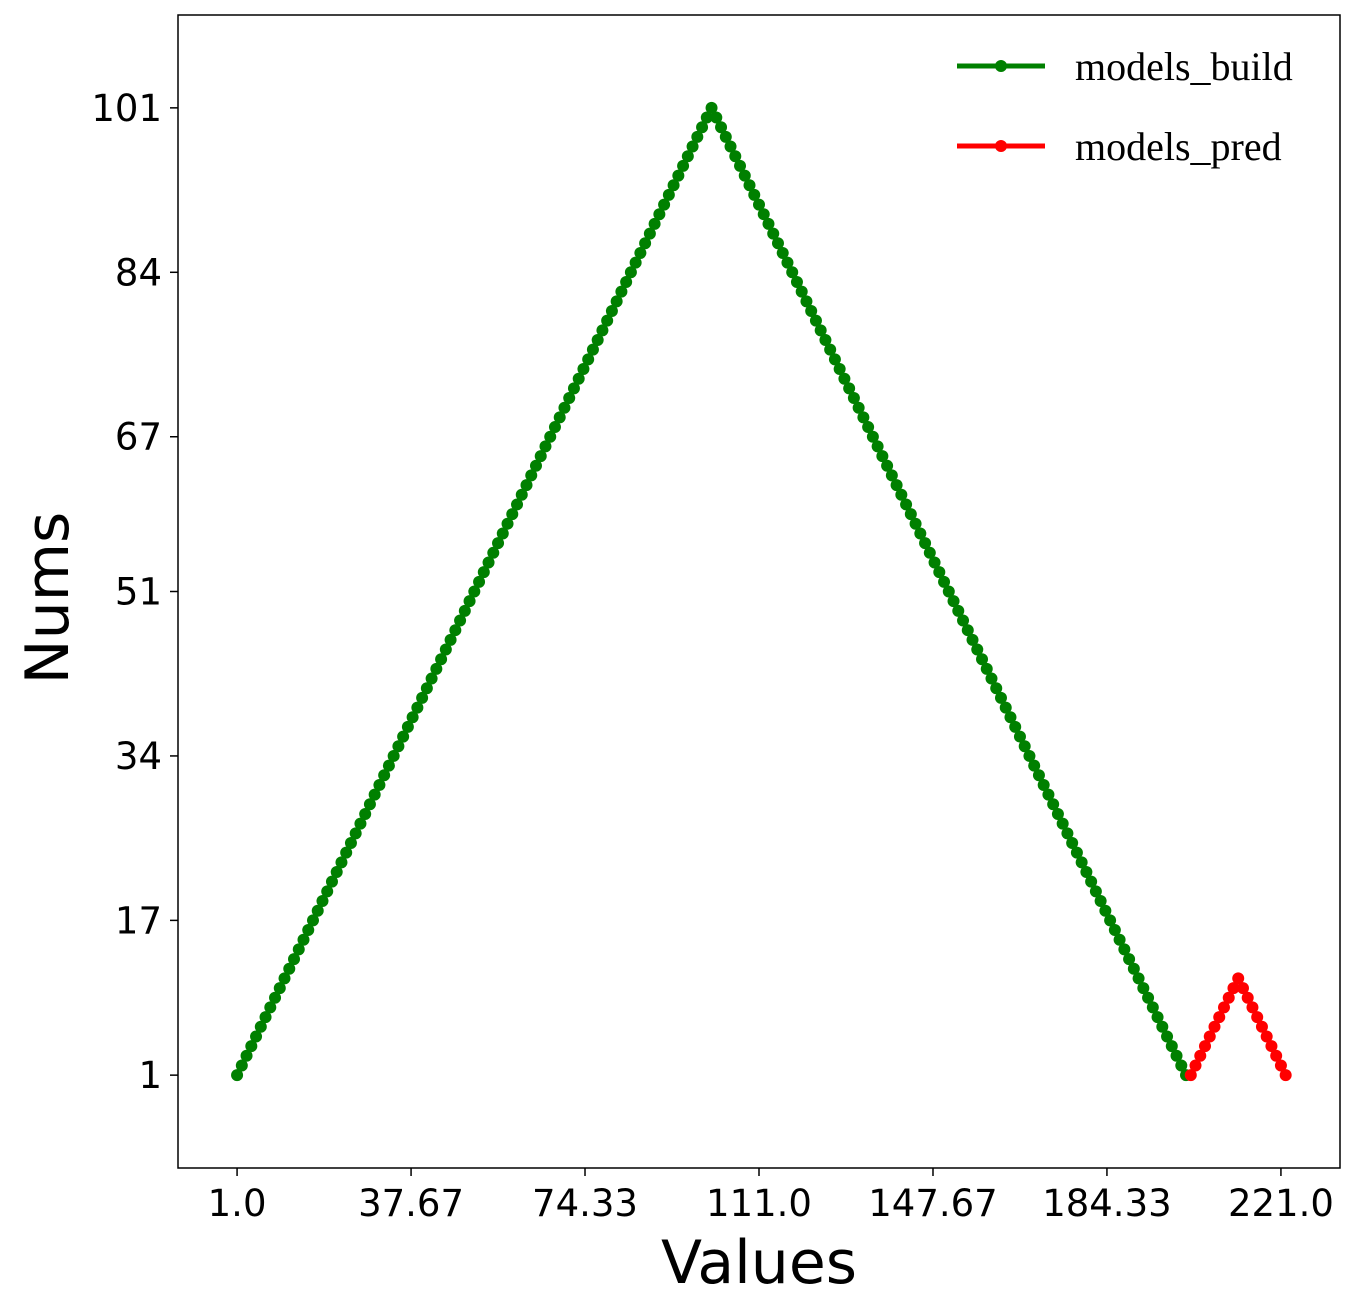 The height and width of the screenshot is (1309, 1354). What do you see at coordinates (126, 108) in the screenshot?
I see `y-tick-label: 101` at bounding box center [126, 108].